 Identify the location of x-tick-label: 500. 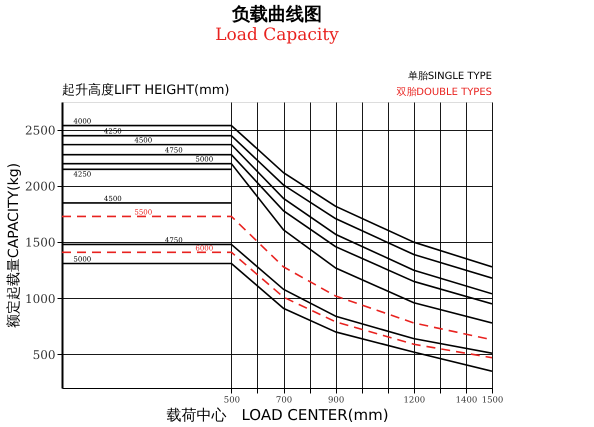
(232, 401).